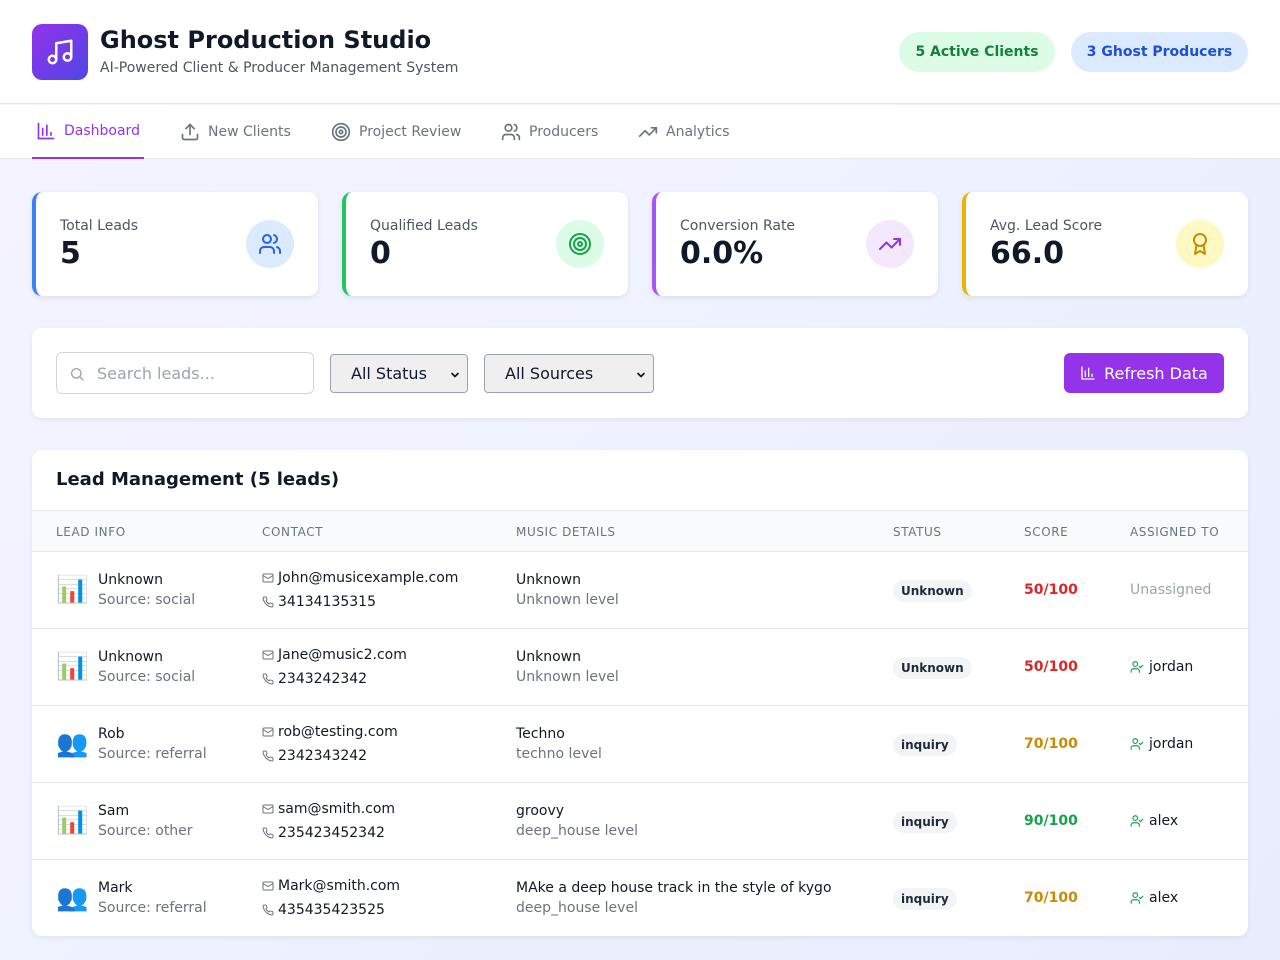  What do you see at coordinates (338, 732) in the screenshot?
I see `email-text: rob@testing.com` at bounding box center [338, 732].